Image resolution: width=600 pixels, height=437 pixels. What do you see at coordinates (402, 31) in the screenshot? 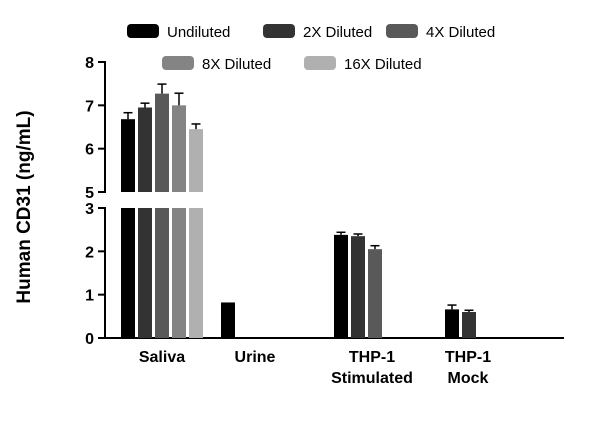
I see `legend-swatch-4x-diluted` at bounding box center [402, 31].